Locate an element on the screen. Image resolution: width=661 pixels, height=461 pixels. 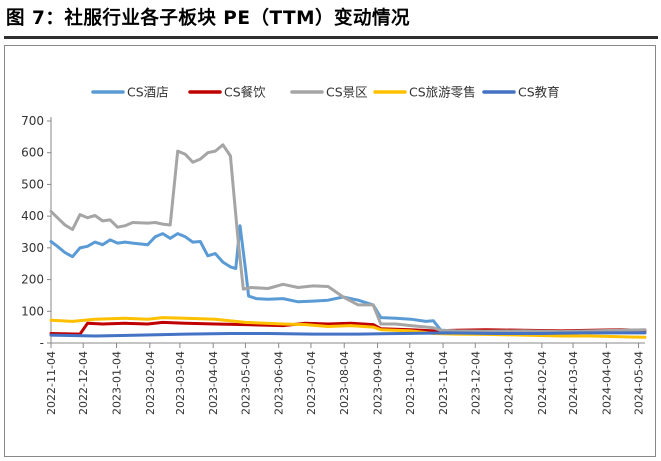
x-tick-label: 2023-09-04 is located at coordinates (378, 383).